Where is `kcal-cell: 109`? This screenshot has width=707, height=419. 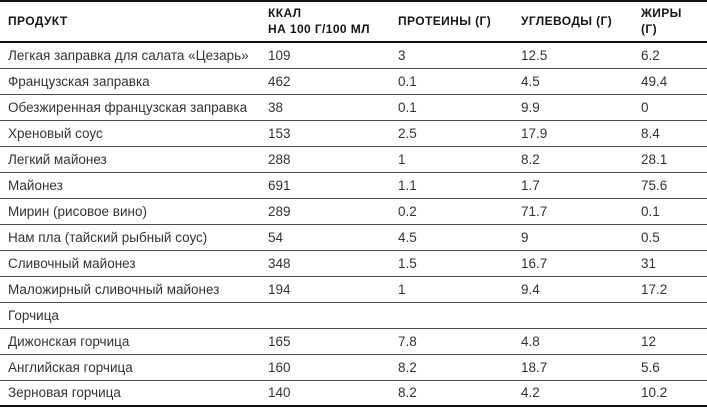
kcal-cell: 109 is located at coordinates (333, 55).